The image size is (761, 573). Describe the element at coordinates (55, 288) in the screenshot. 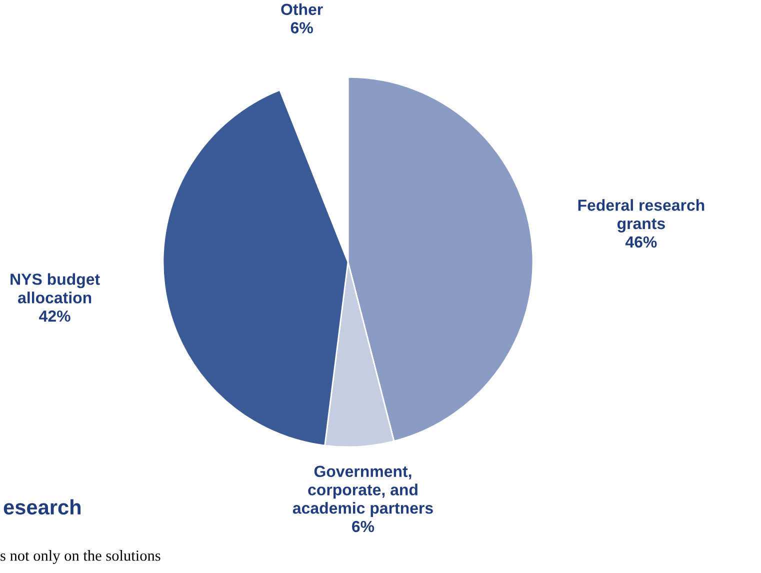

I see `slice-label: NYS budget allocation` at that location.